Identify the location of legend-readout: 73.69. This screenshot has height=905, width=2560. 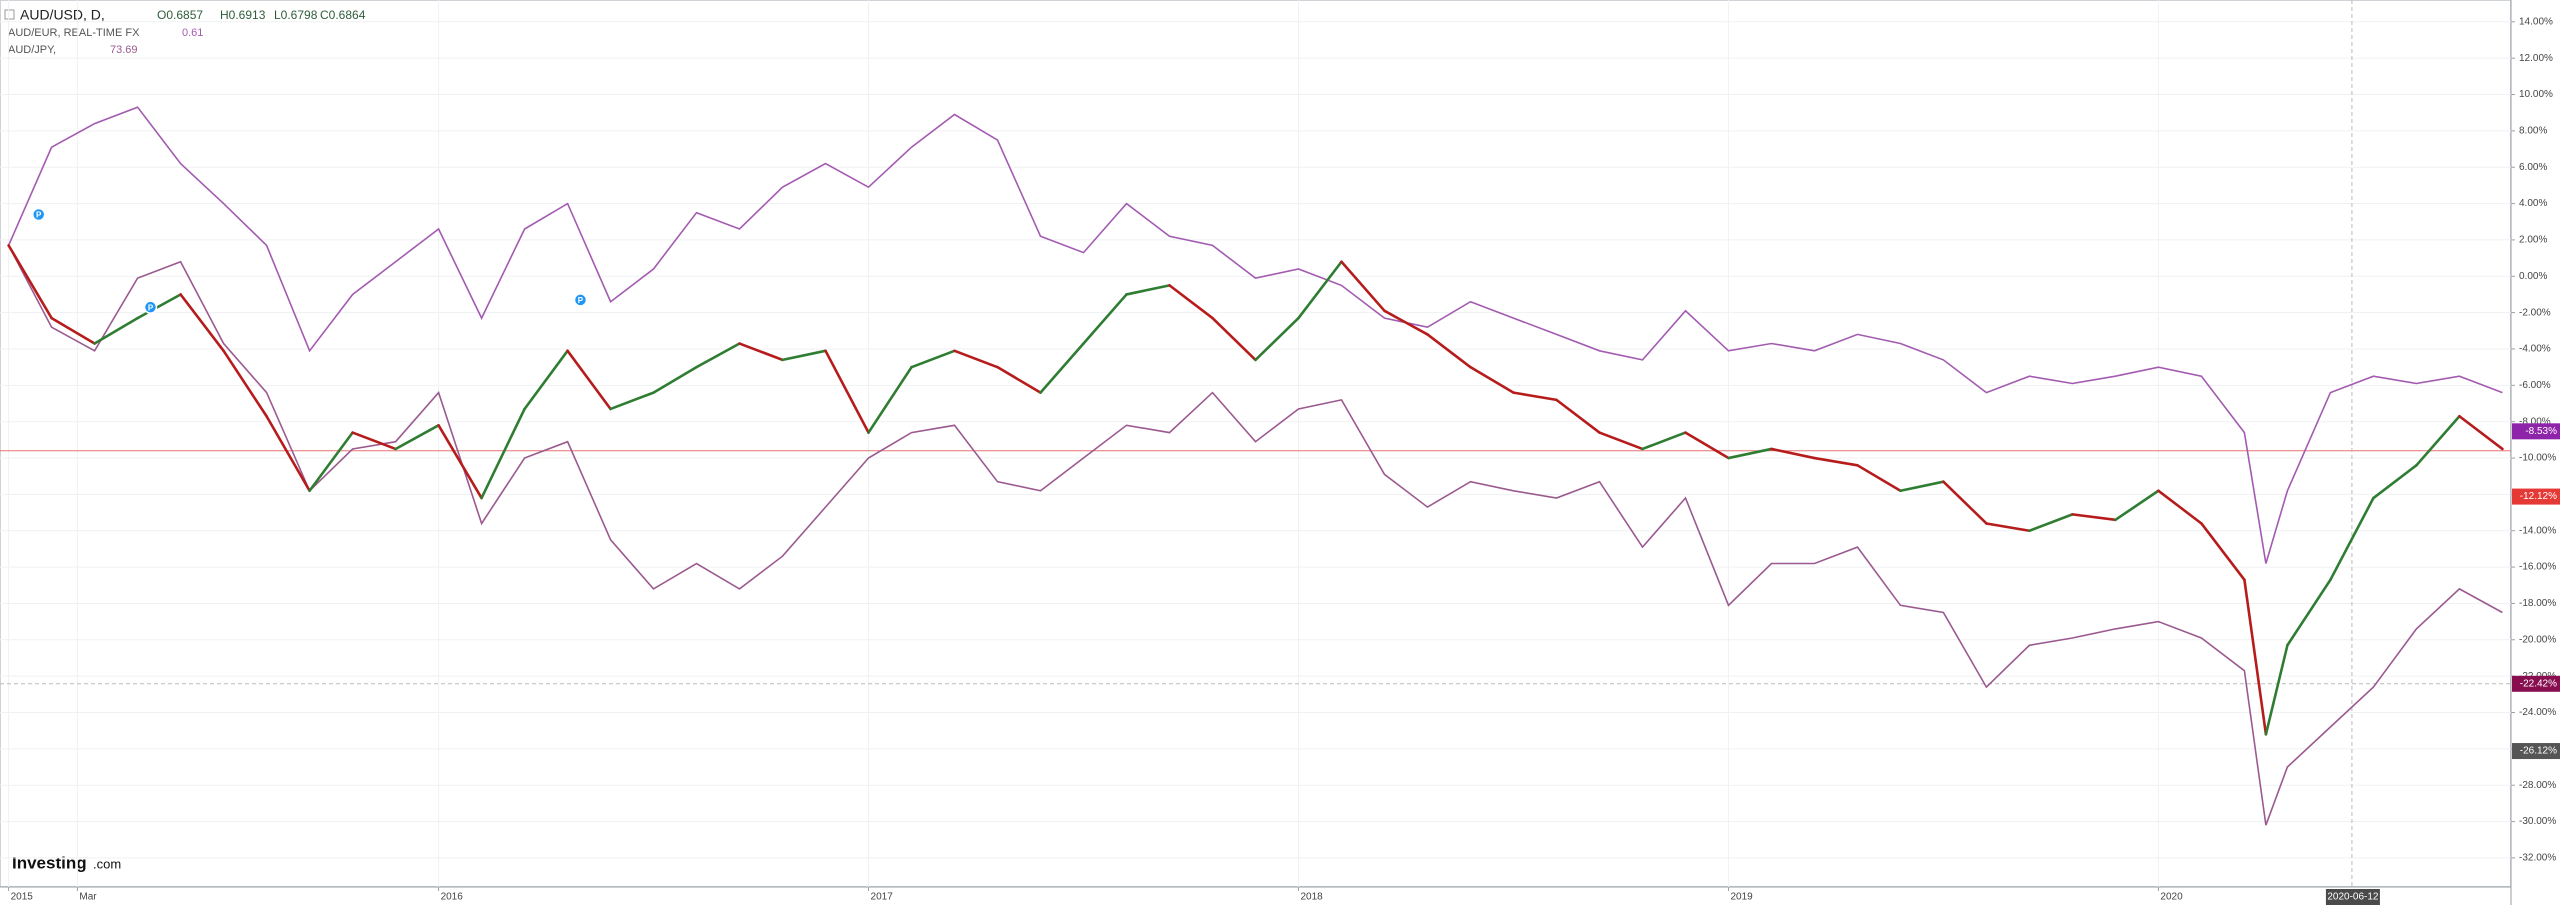
(124, 50).